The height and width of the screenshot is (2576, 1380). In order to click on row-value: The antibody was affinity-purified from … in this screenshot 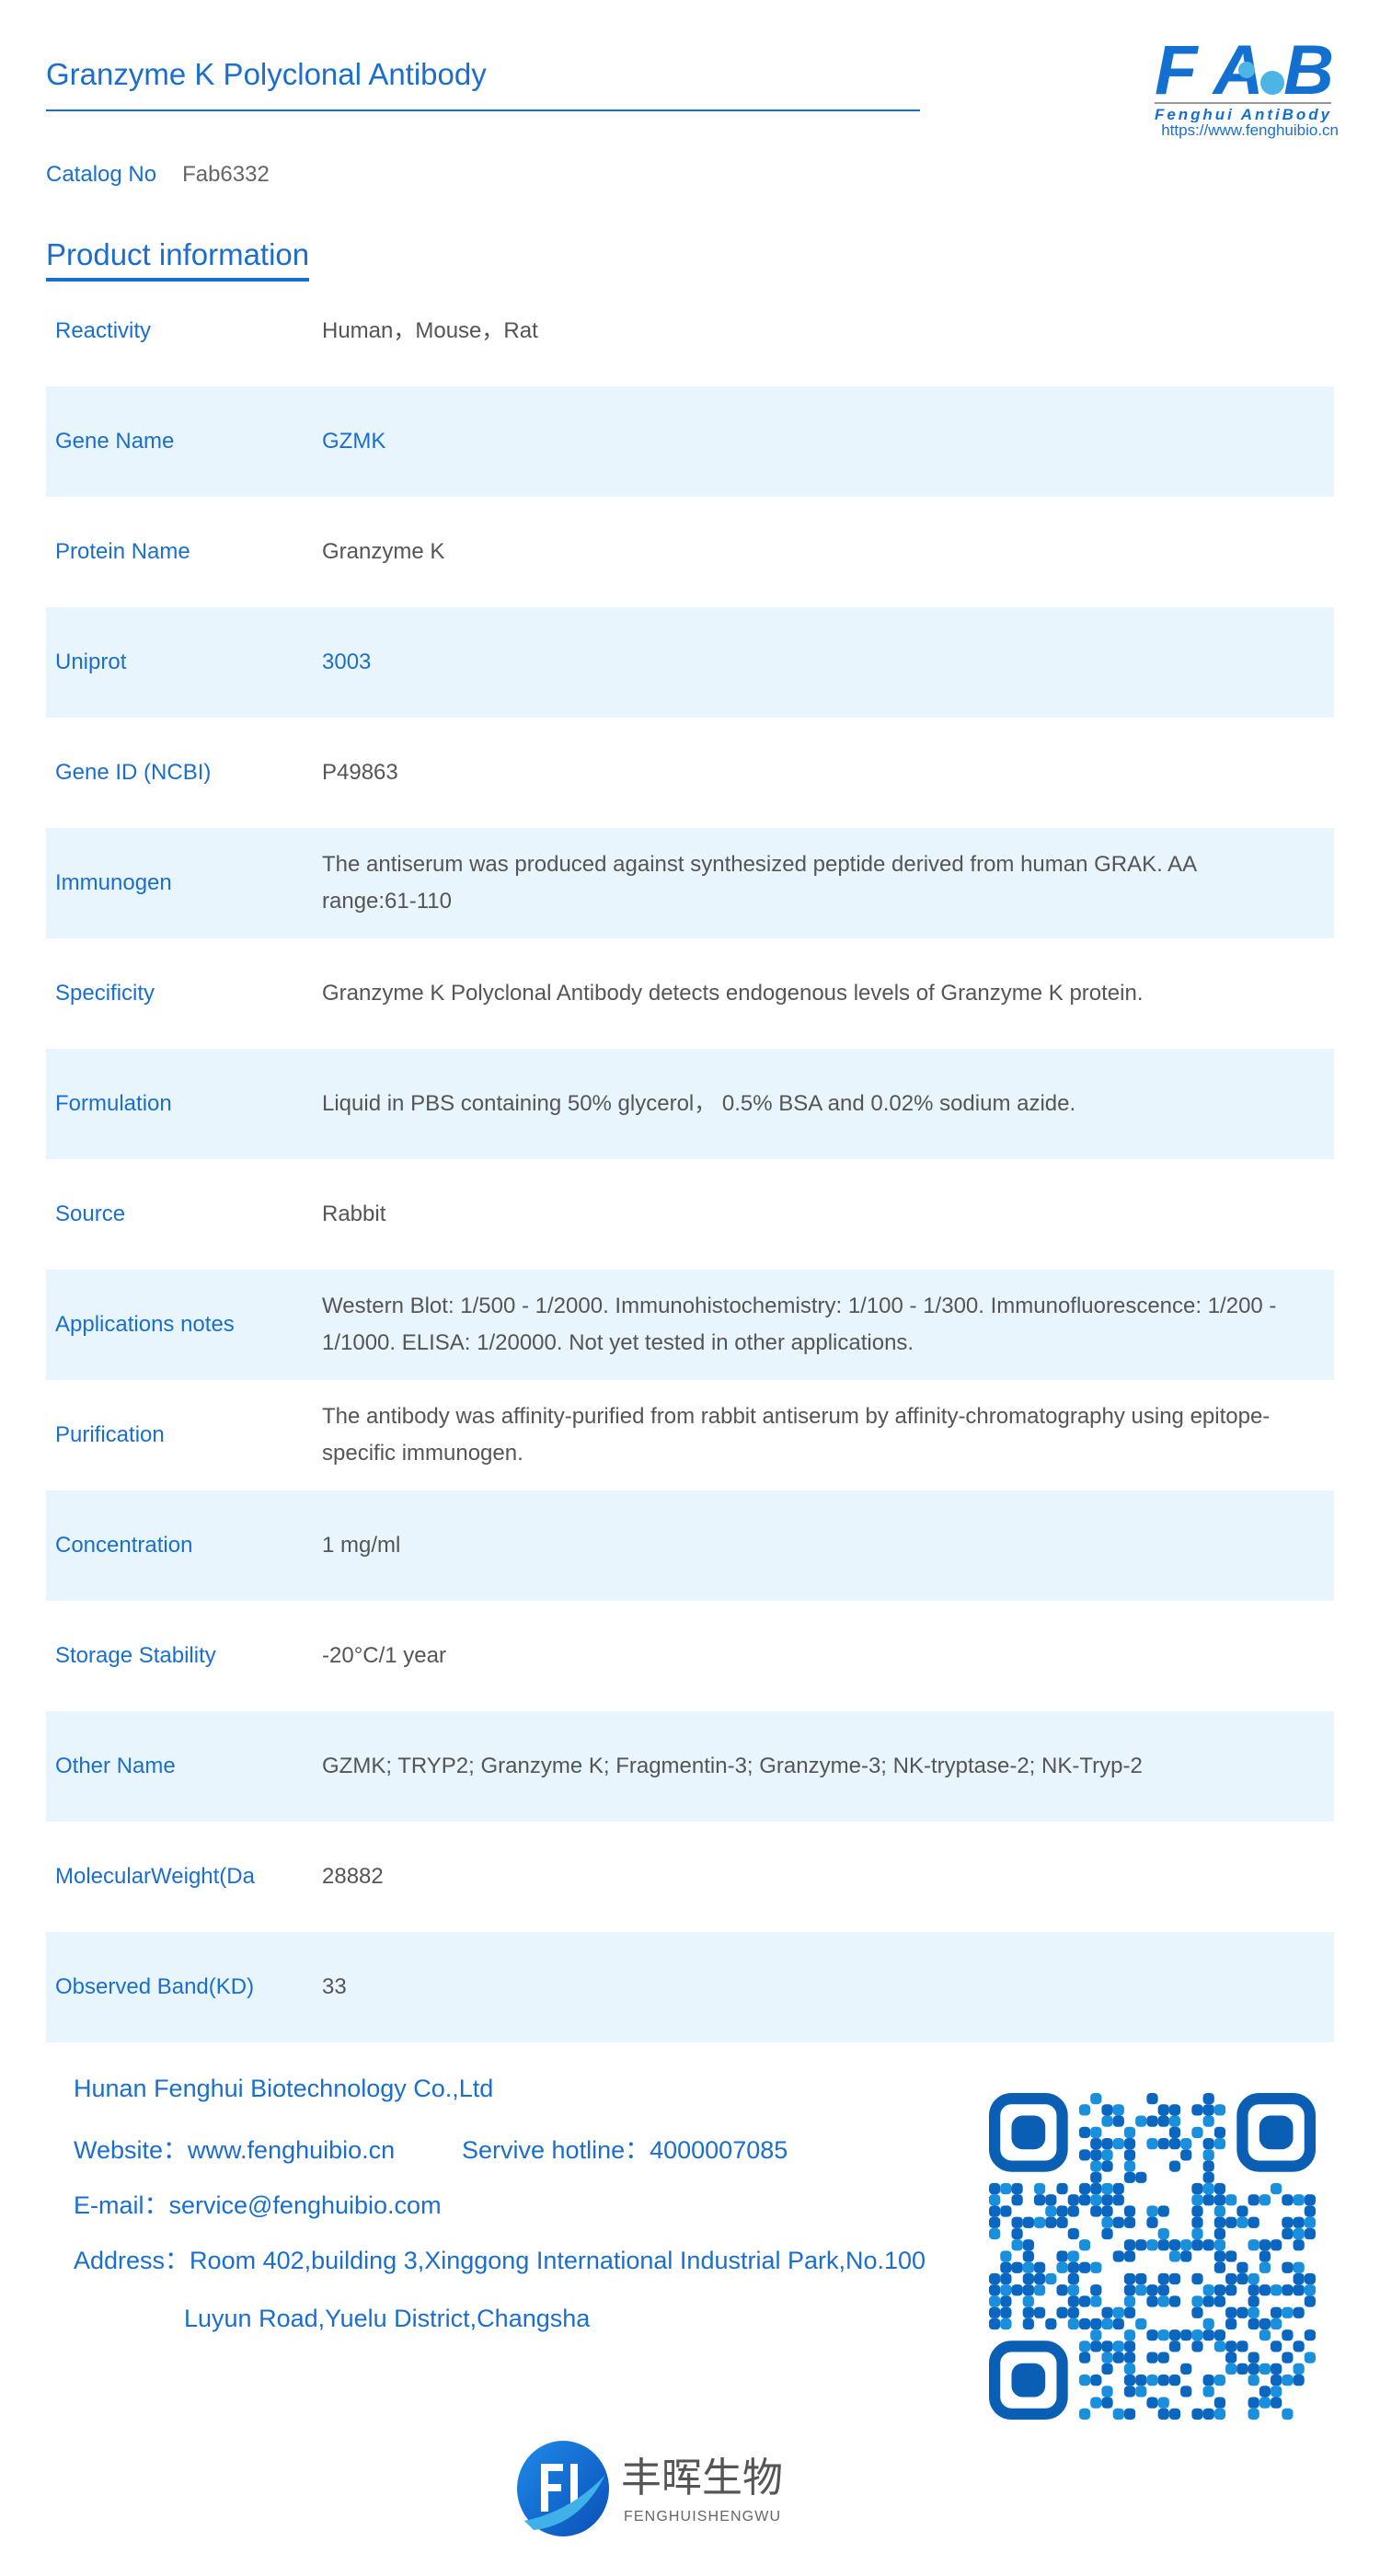, I will do `click(796, 1435)`.